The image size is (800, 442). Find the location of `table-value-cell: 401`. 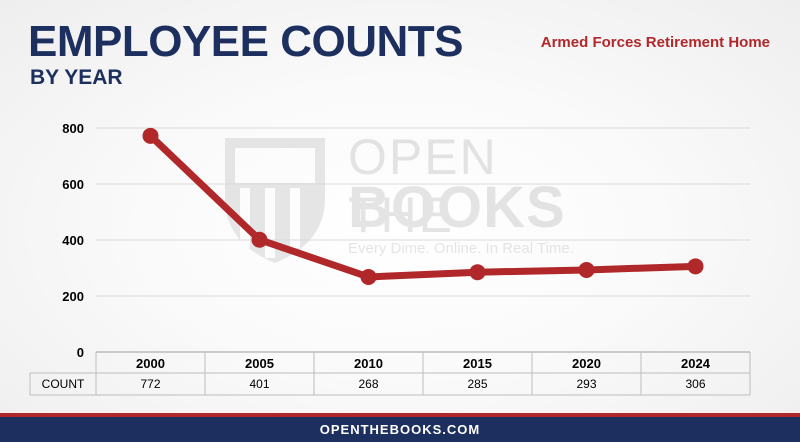

table-value-cell: 401 is located at coordinates (259, 384).